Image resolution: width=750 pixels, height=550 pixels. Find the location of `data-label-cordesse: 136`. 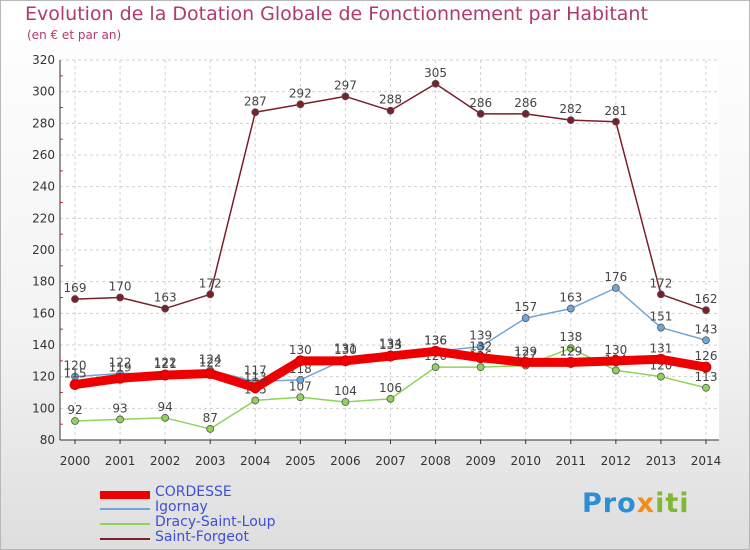

data-label-cordesse: 136 is located at coordinates (435, 340).